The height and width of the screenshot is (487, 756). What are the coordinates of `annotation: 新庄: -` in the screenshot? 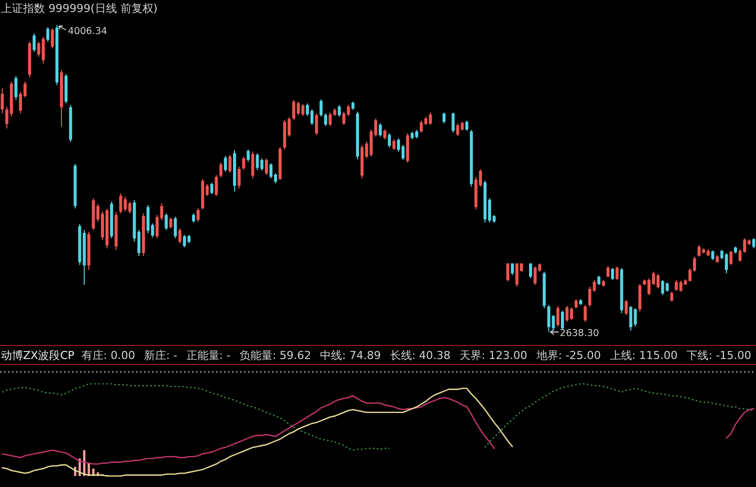 It's located at (161, 355).